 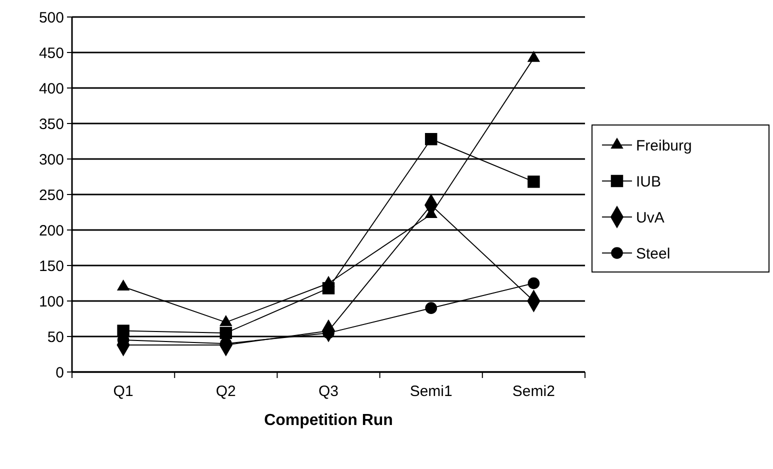 What do you see at coordinates (51, 195) in the screenshot?
I see `y-tick-label: 250` at bounding box center [51, 195].